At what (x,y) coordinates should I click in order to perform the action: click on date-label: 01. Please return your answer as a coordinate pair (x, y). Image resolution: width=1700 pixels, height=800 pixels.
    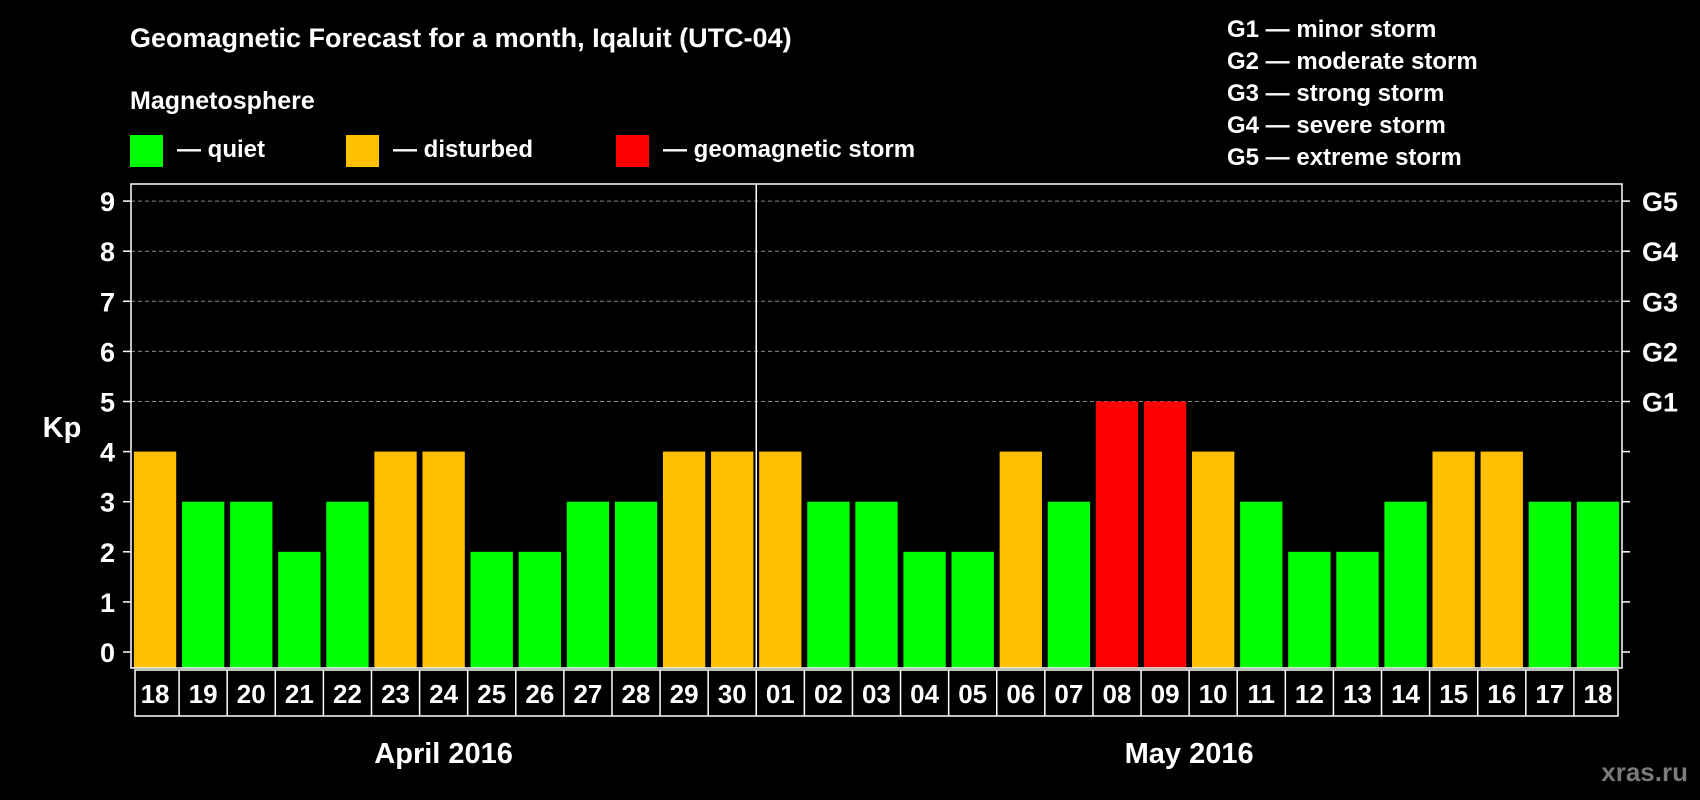
    Looking at the image, I should click on (780, 694).